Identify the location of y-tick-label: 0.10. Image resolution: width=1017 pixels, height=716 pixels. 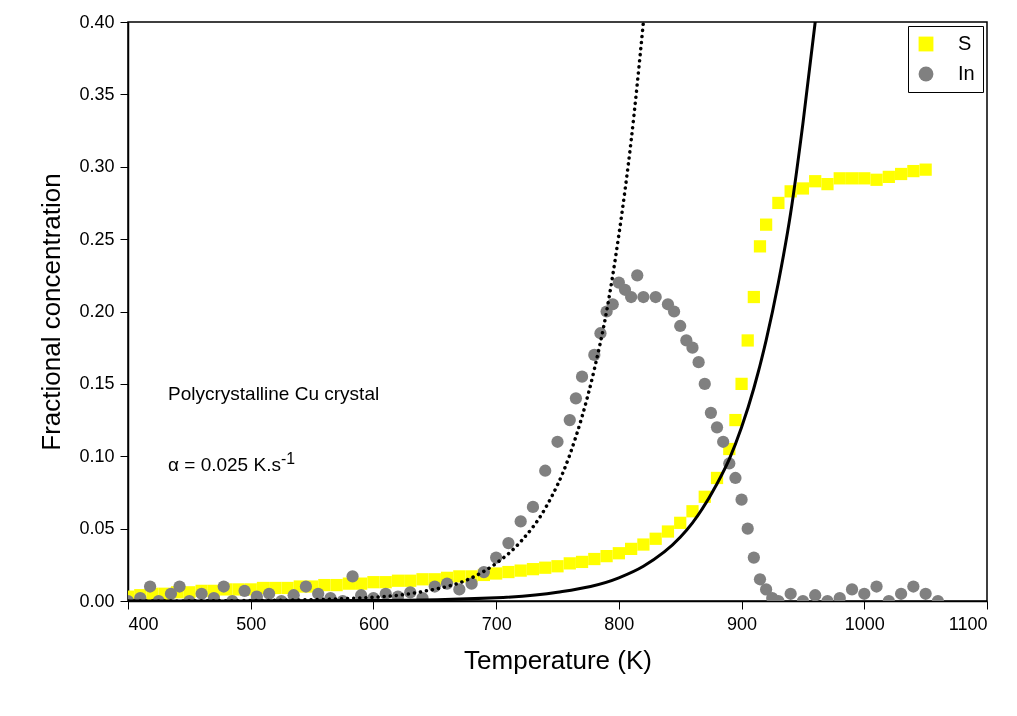
(97, 455).